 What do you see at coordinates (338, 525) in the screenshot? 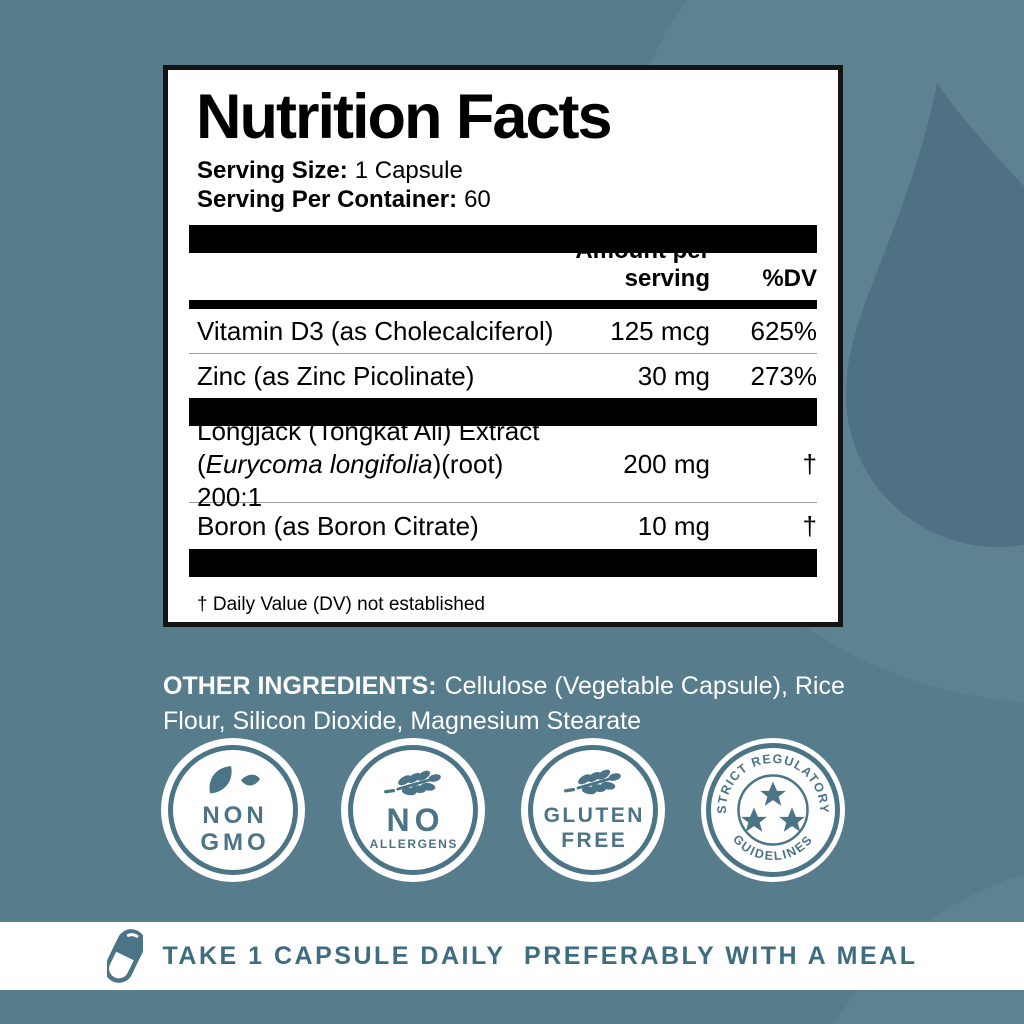
I see `ingredient-name: Boron (as Boron Citrate)` at bounding box center [338, 525].